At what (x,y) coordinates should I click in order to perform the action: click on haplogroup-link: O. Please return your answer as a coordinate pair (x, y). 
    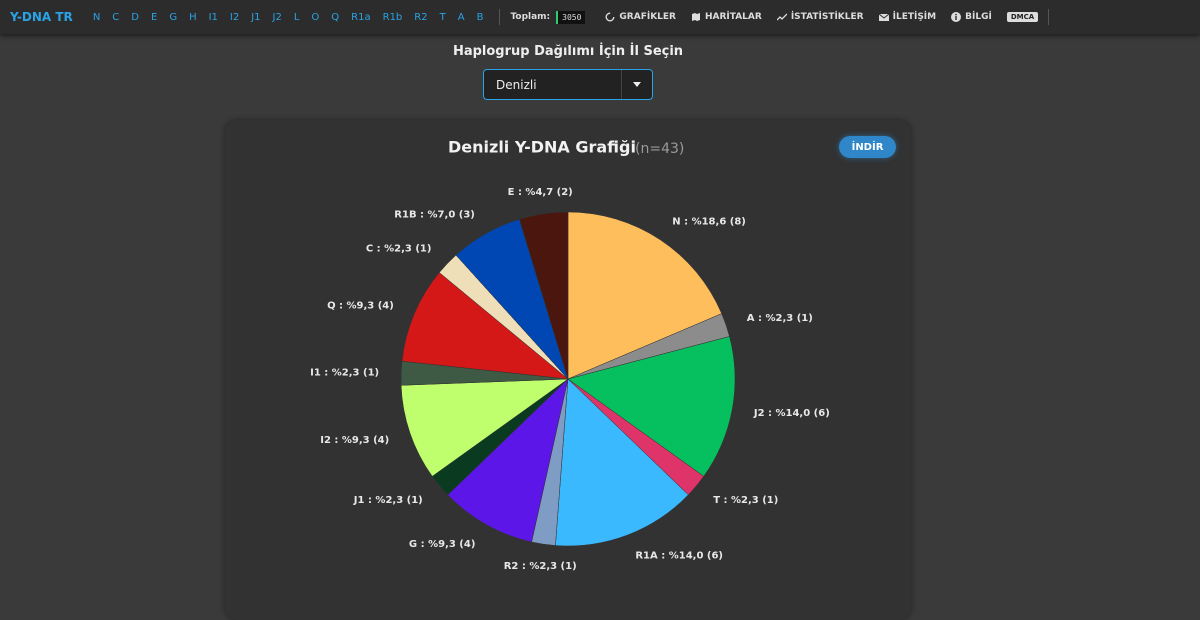
    Looking at the image, I should click on (315, 17).